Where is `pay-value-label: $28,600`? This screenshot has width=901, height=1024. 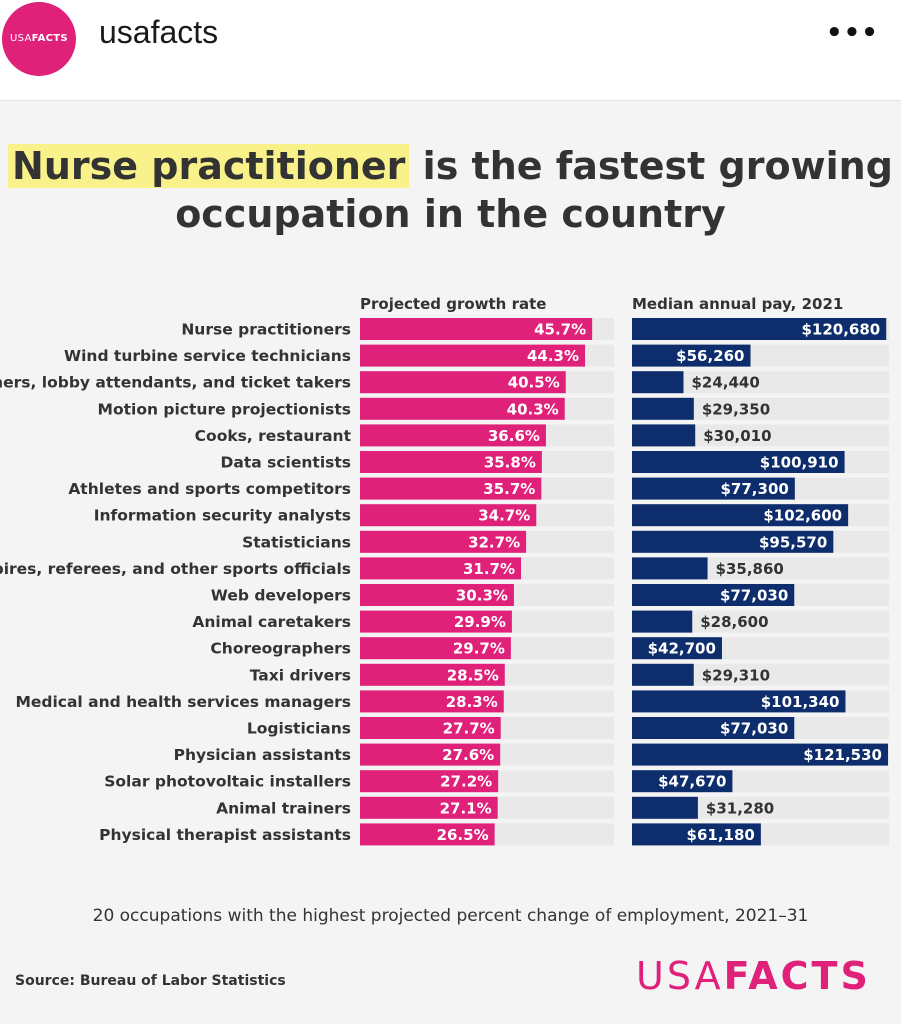 pay-value-label: $28,600 is located at coordinates (734, 622).